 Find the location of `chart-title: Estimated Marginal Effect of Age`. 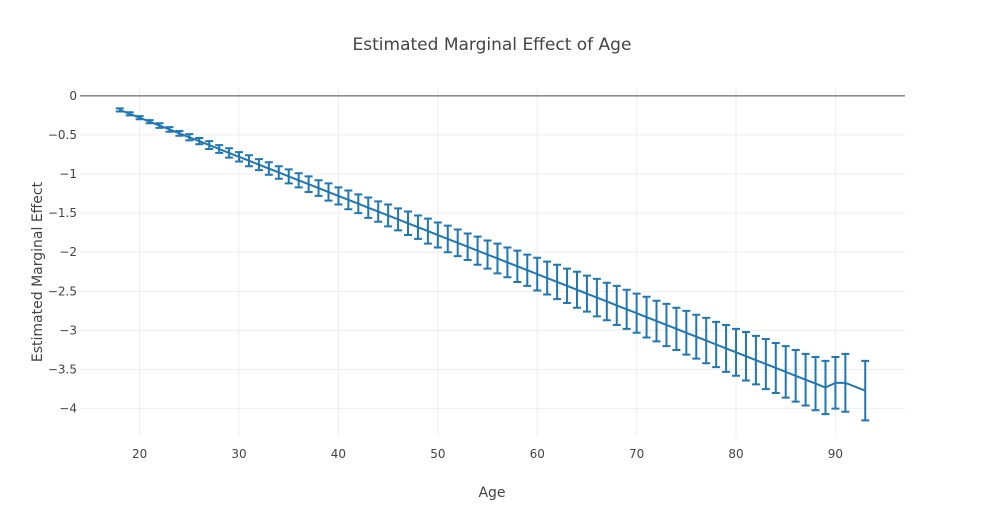

chart-title: Estimated Marginal Effect of Age is located at coordinates (492, 45).